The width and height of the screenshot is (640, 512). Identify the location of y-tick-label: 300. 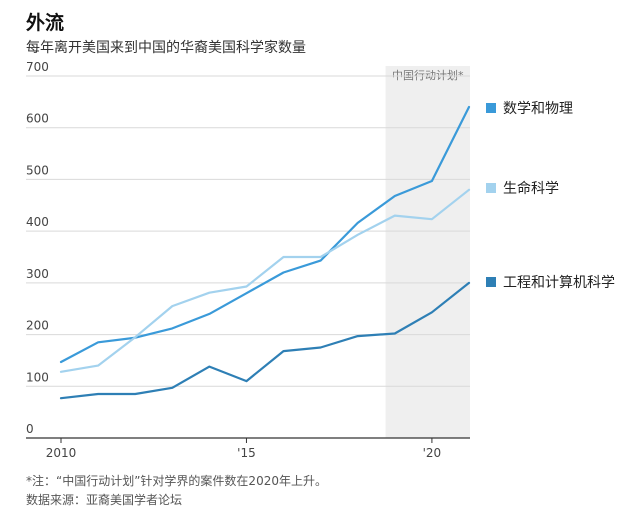
(37, 274).